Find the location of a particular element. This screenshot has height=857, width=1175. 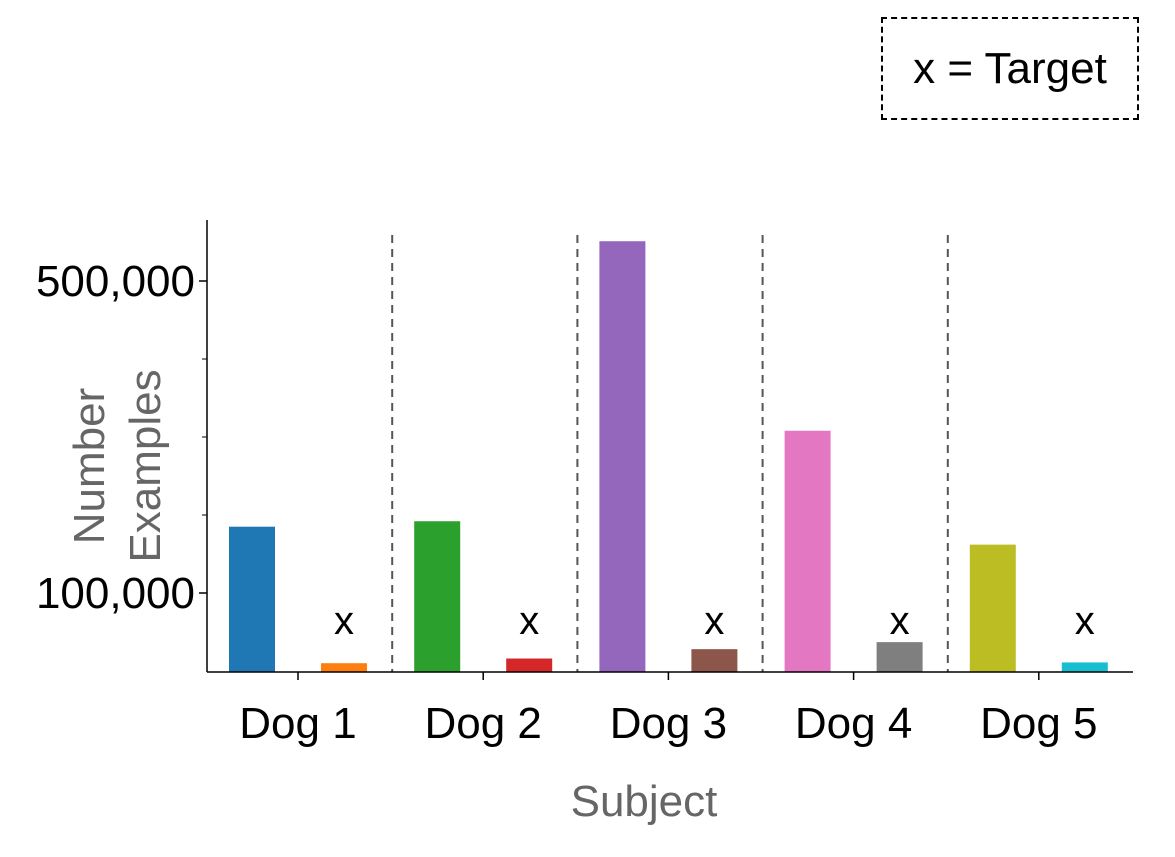

x-tick-label: Dog 3 is located at coordinates (668, 723).